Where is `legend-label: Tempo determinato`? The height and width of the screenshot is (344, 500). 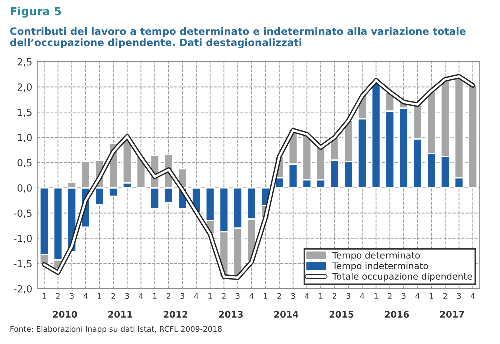 legend-label: Tempo determinato is located at coordinates (376, 256).